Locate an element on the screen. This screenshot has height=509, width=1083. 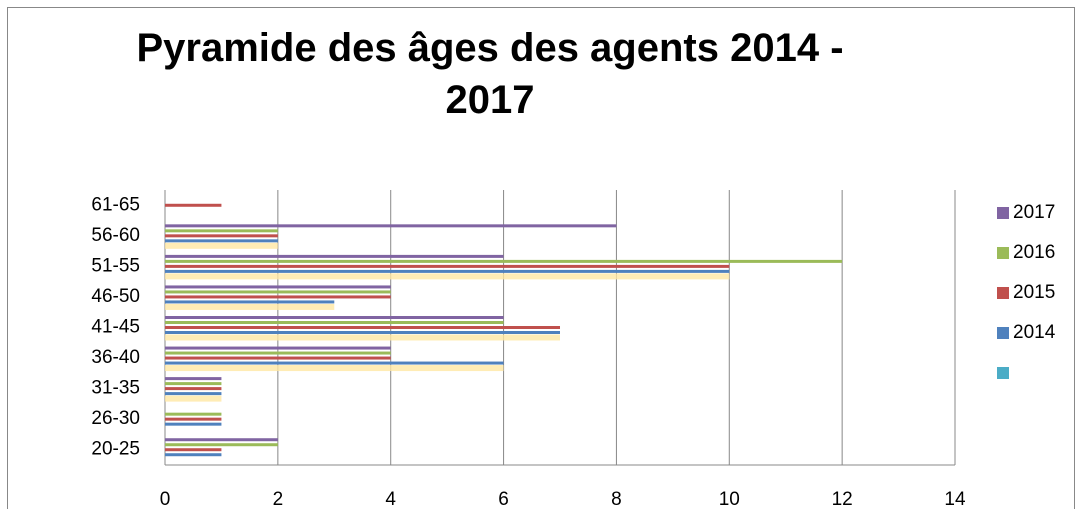
x-tick-label: 12 is located at coordinates (842, 499).